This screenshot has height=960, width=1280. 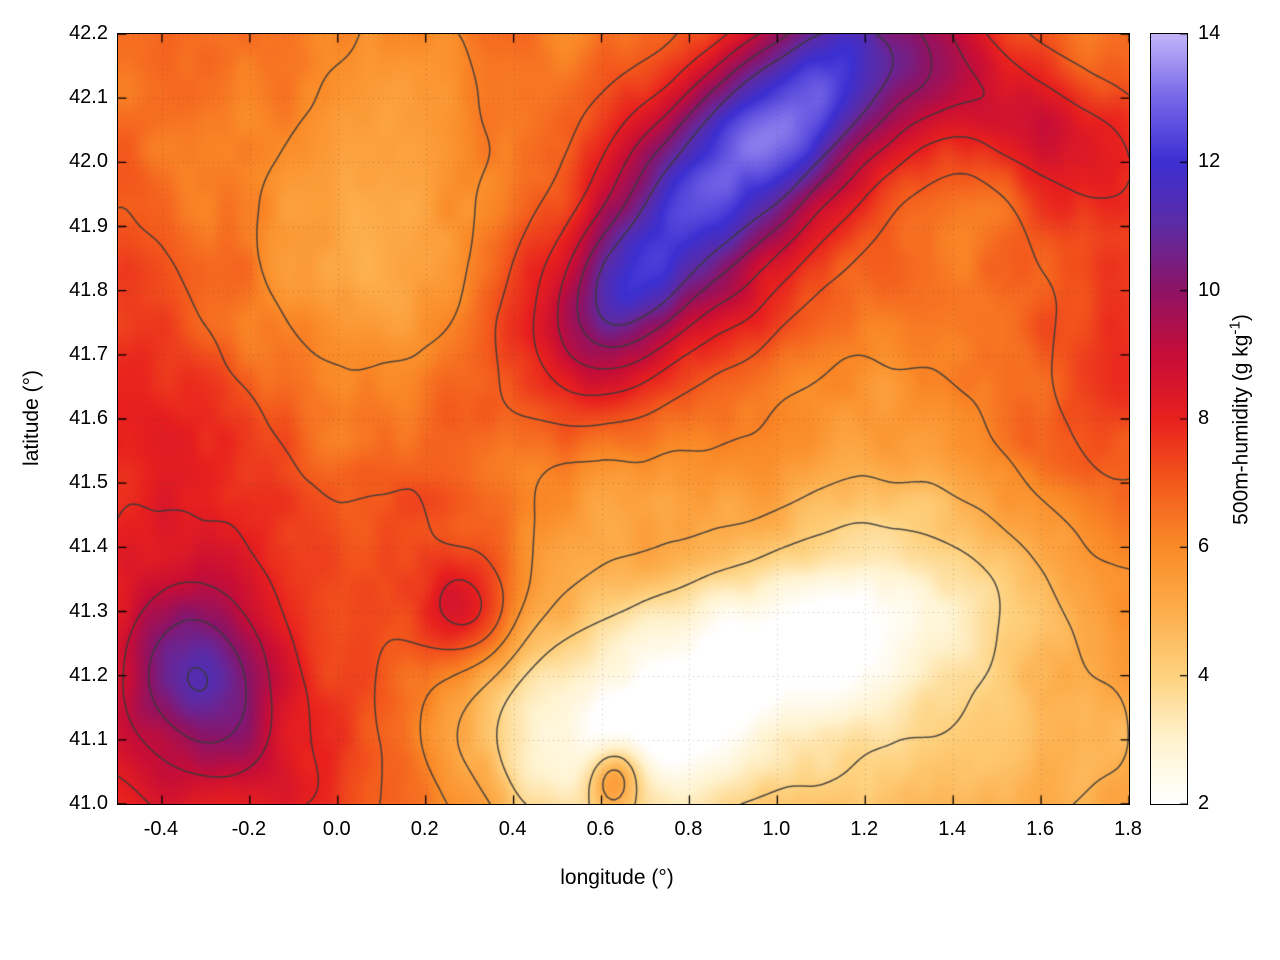 I want to click on colorbar-tick-label: 12, so click(x=1209, y=161).